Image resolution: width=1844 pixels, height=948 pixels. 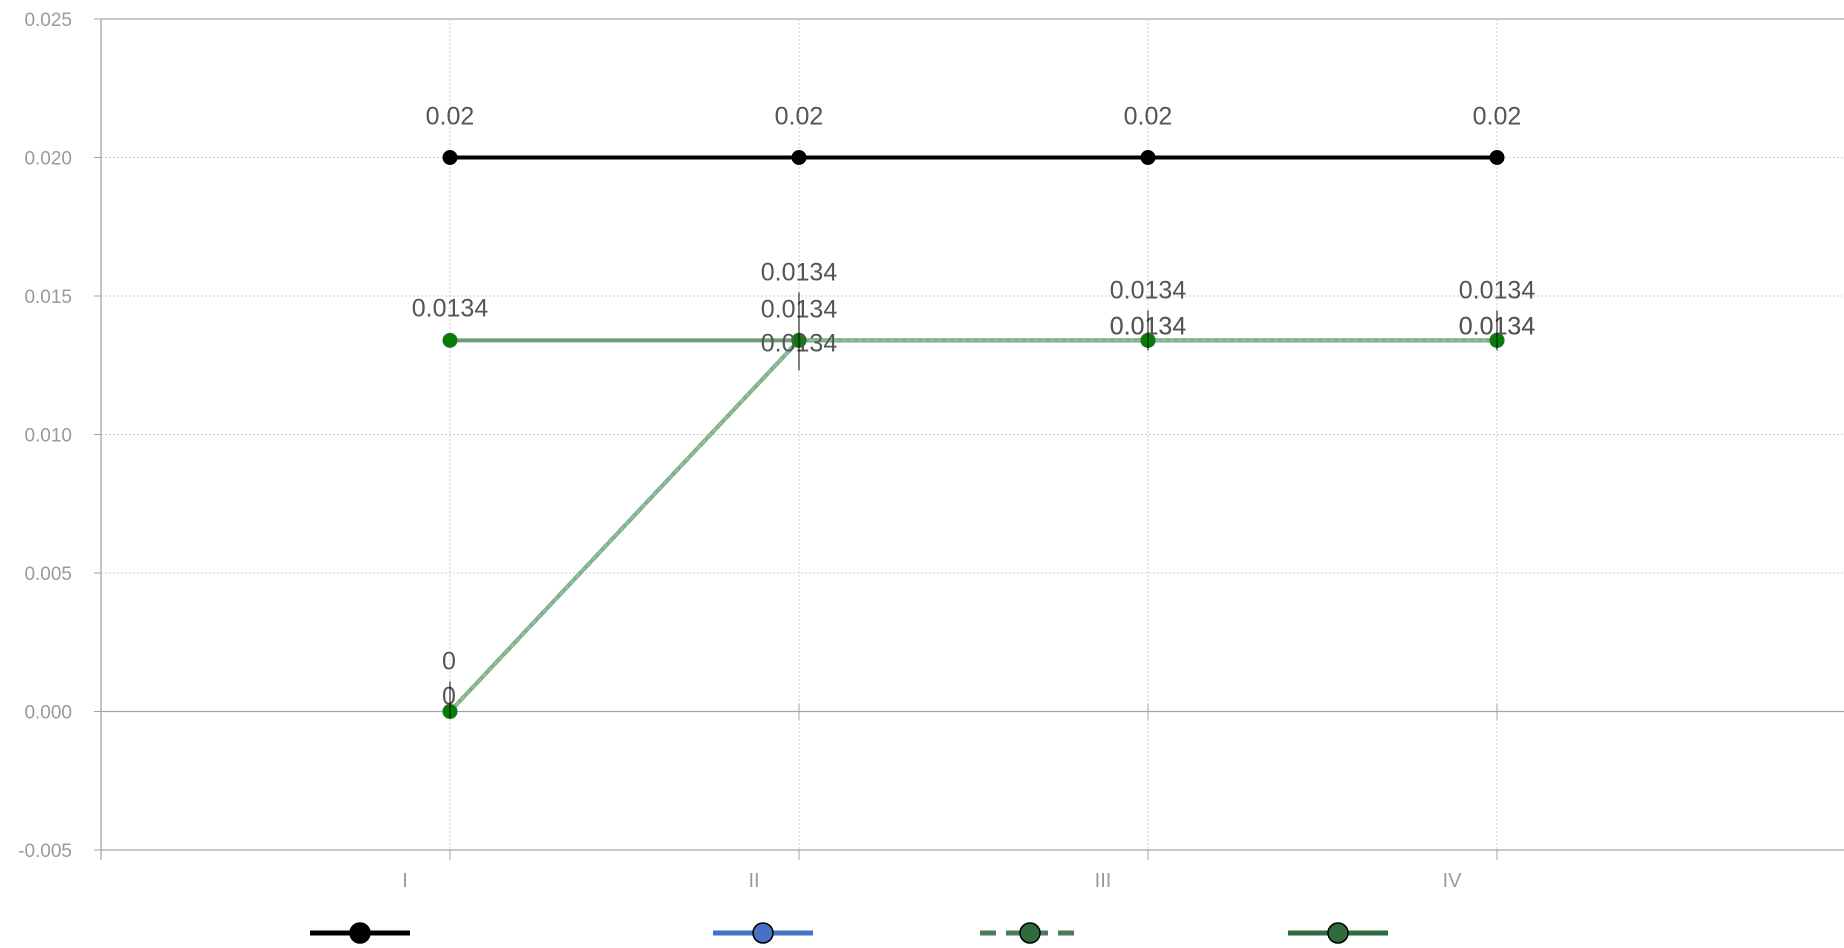 I want to click on y-tick-label: 0.005, so click(x=48, y=574).